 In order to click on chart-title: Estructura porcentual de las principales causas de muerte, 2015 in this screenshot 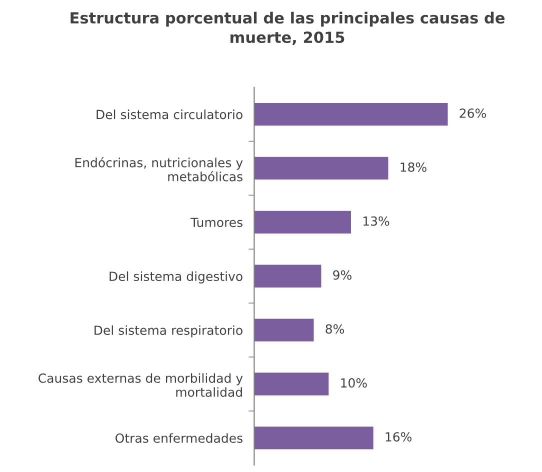, I will do `click(287, 29)`.